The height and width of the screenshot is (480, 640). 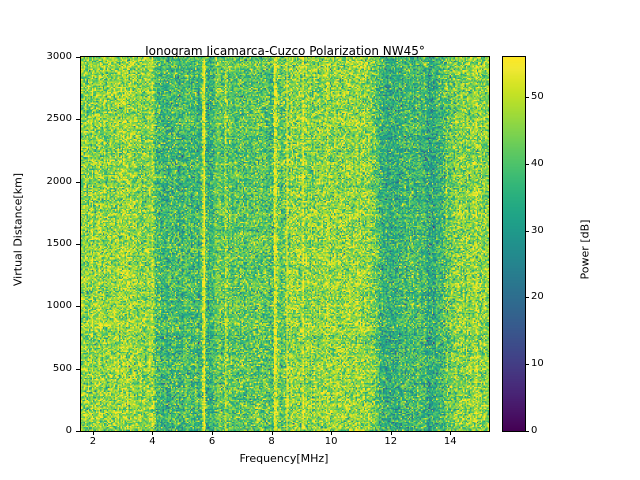 What do you see at coordinates (59, 181) in the screenshot?
I see `y-tick-label: 2000` at bounding box center [59, 181].